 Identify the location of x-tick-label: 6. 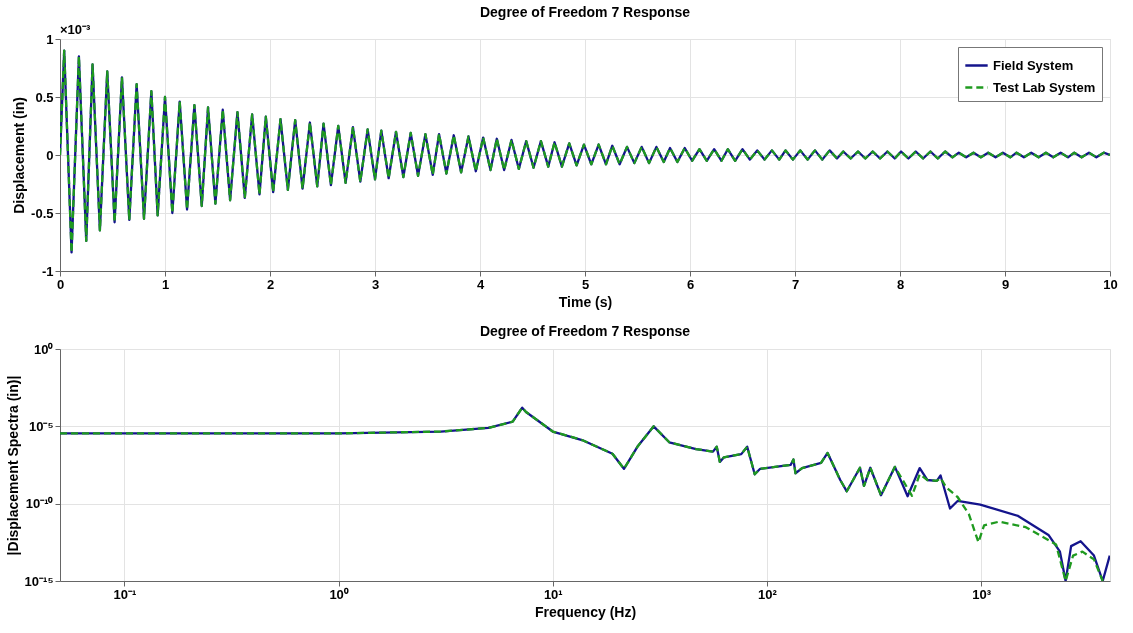
(690, 284).